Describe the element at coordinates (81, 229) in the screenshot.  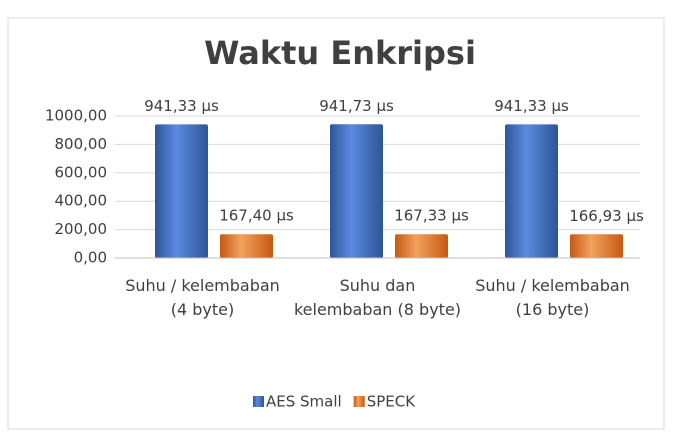
I see `y-tick-label: 200,00` at that location.